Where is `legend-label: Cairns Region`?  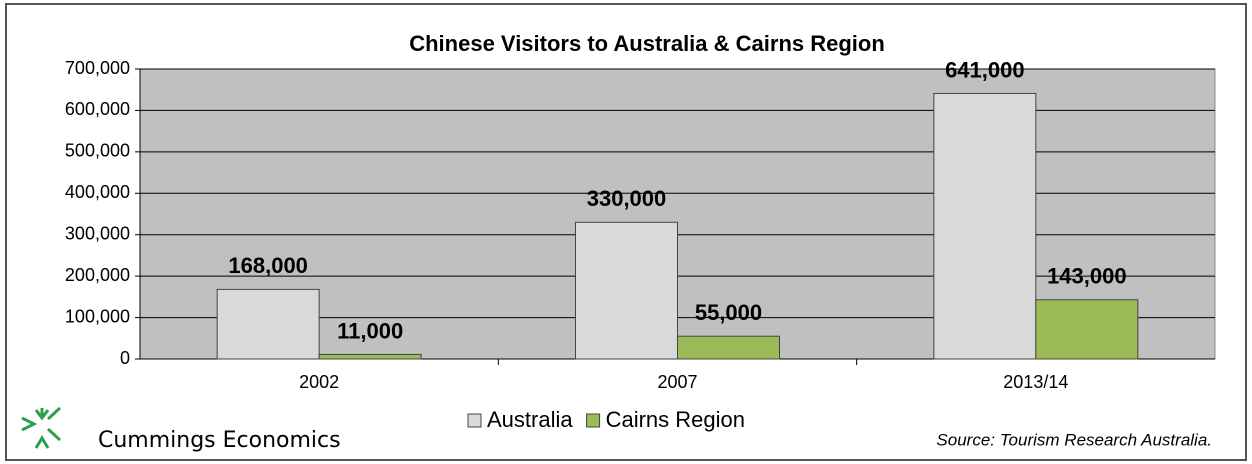 legend-label: Cairns Region is located at coordinates (675, 419).